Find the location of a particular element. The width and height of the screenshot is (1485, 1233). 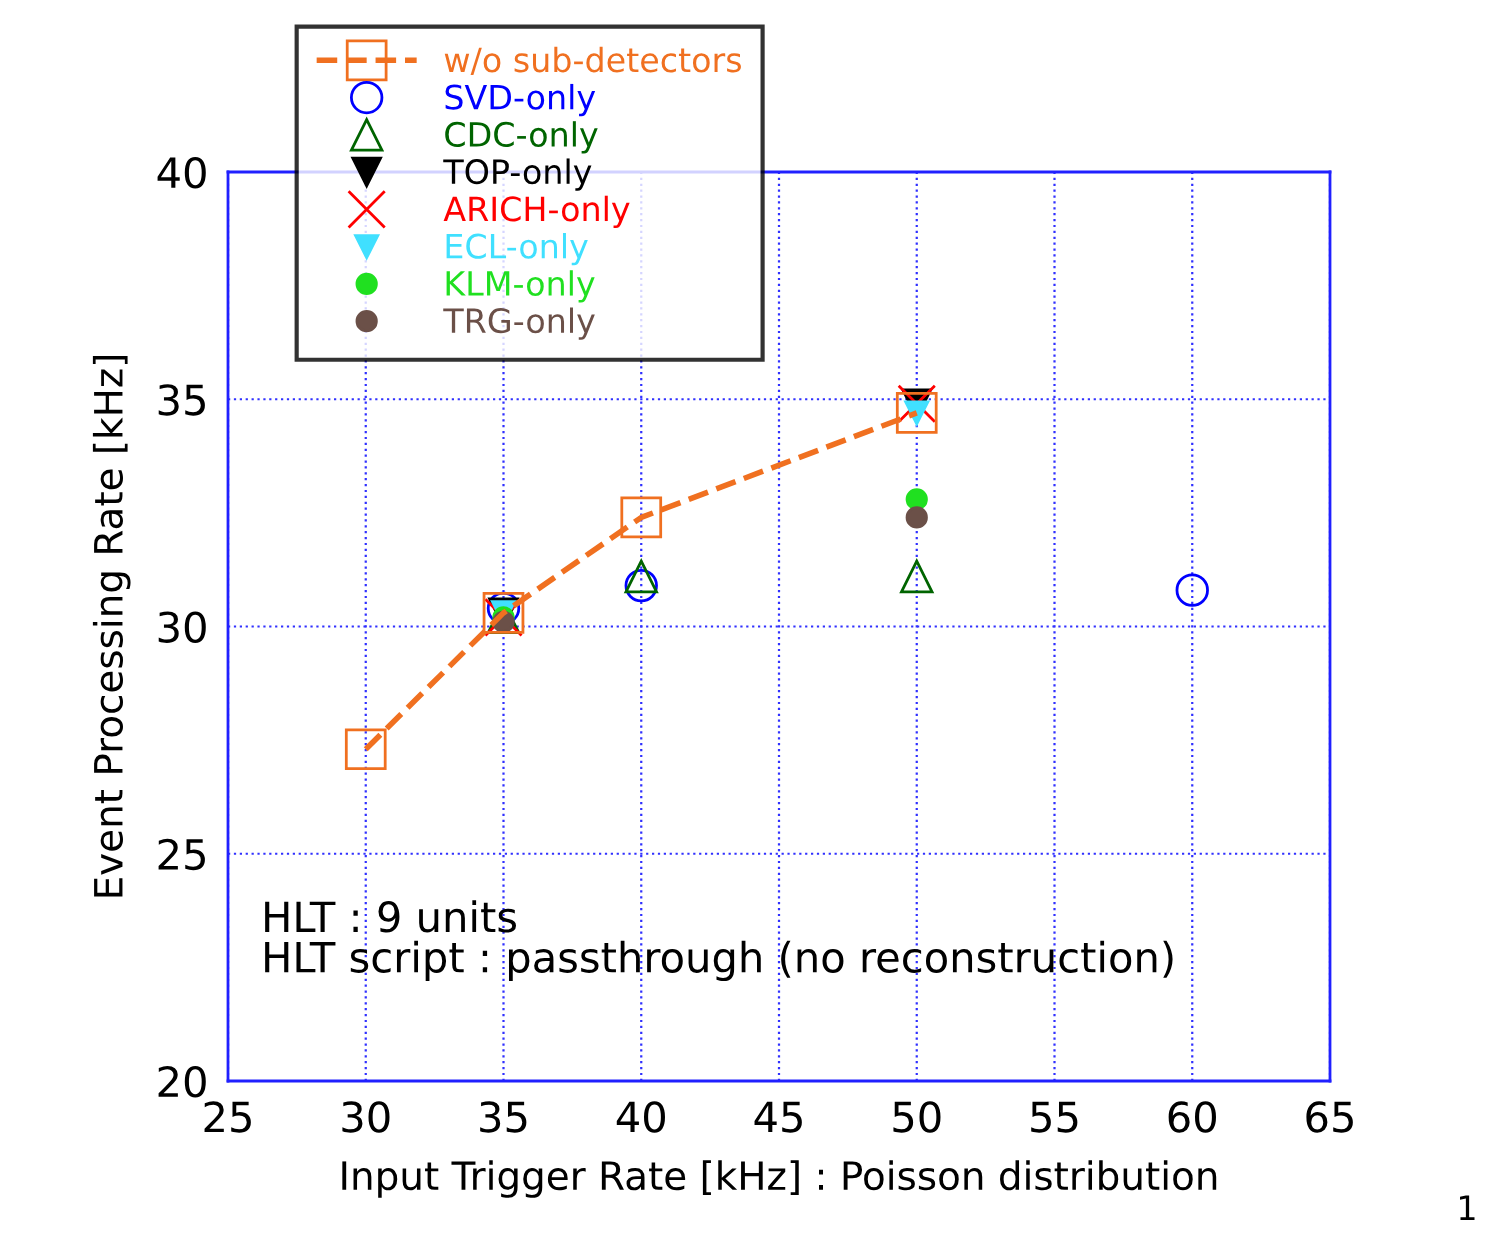

y-tick-label: 40 is located at coordinates (181, 172).